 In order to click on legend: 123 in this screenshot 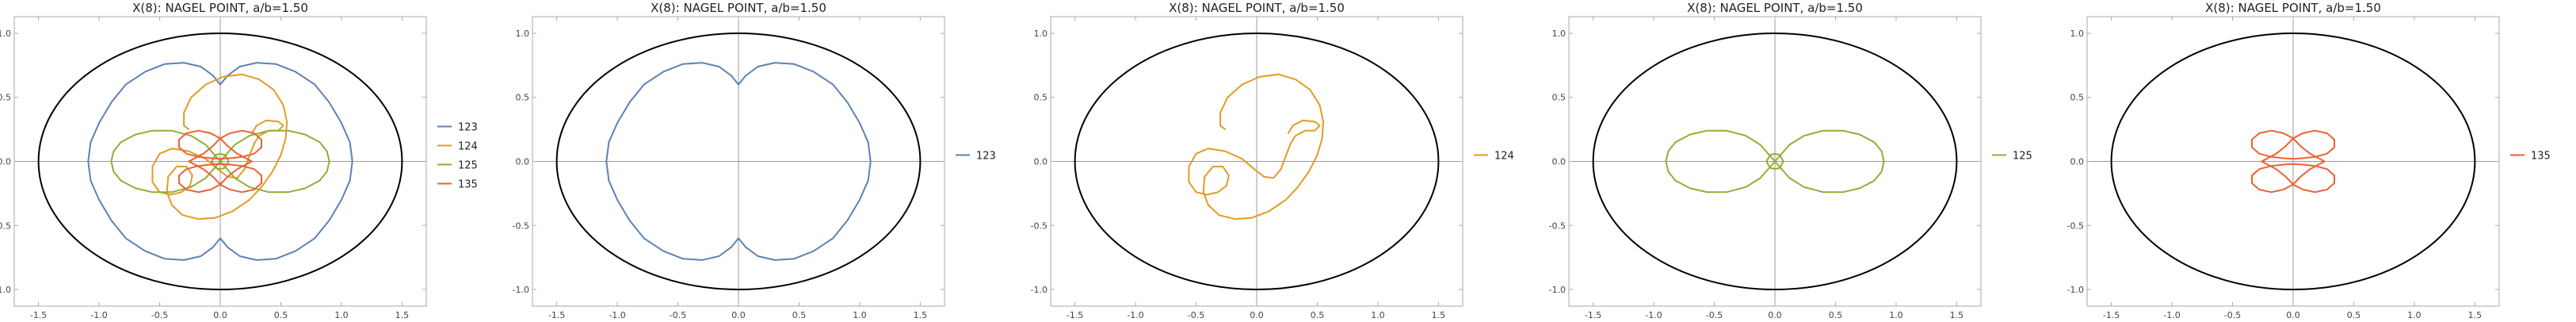, I will do `click(976, 157)`.